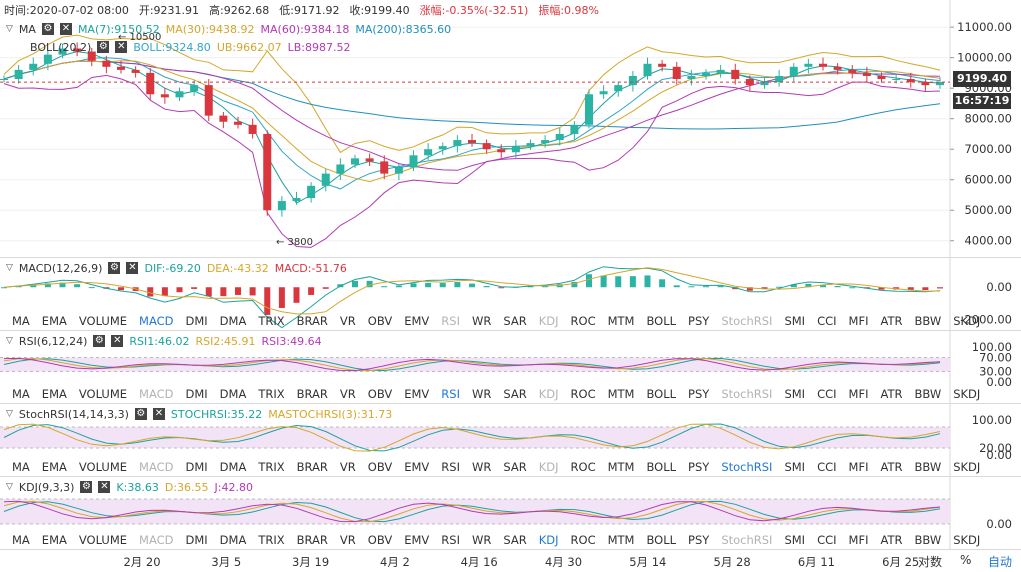  I want to click on percent-scale-button: %, so click(966, 560).